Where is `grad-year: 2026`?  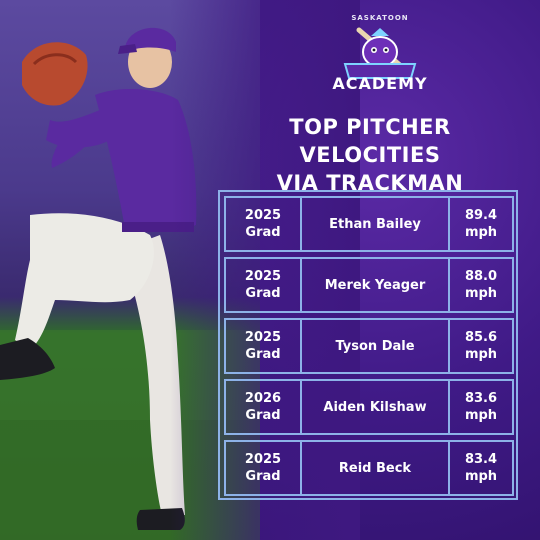
grad-year: 2026 is located at coordinates (263, 398).